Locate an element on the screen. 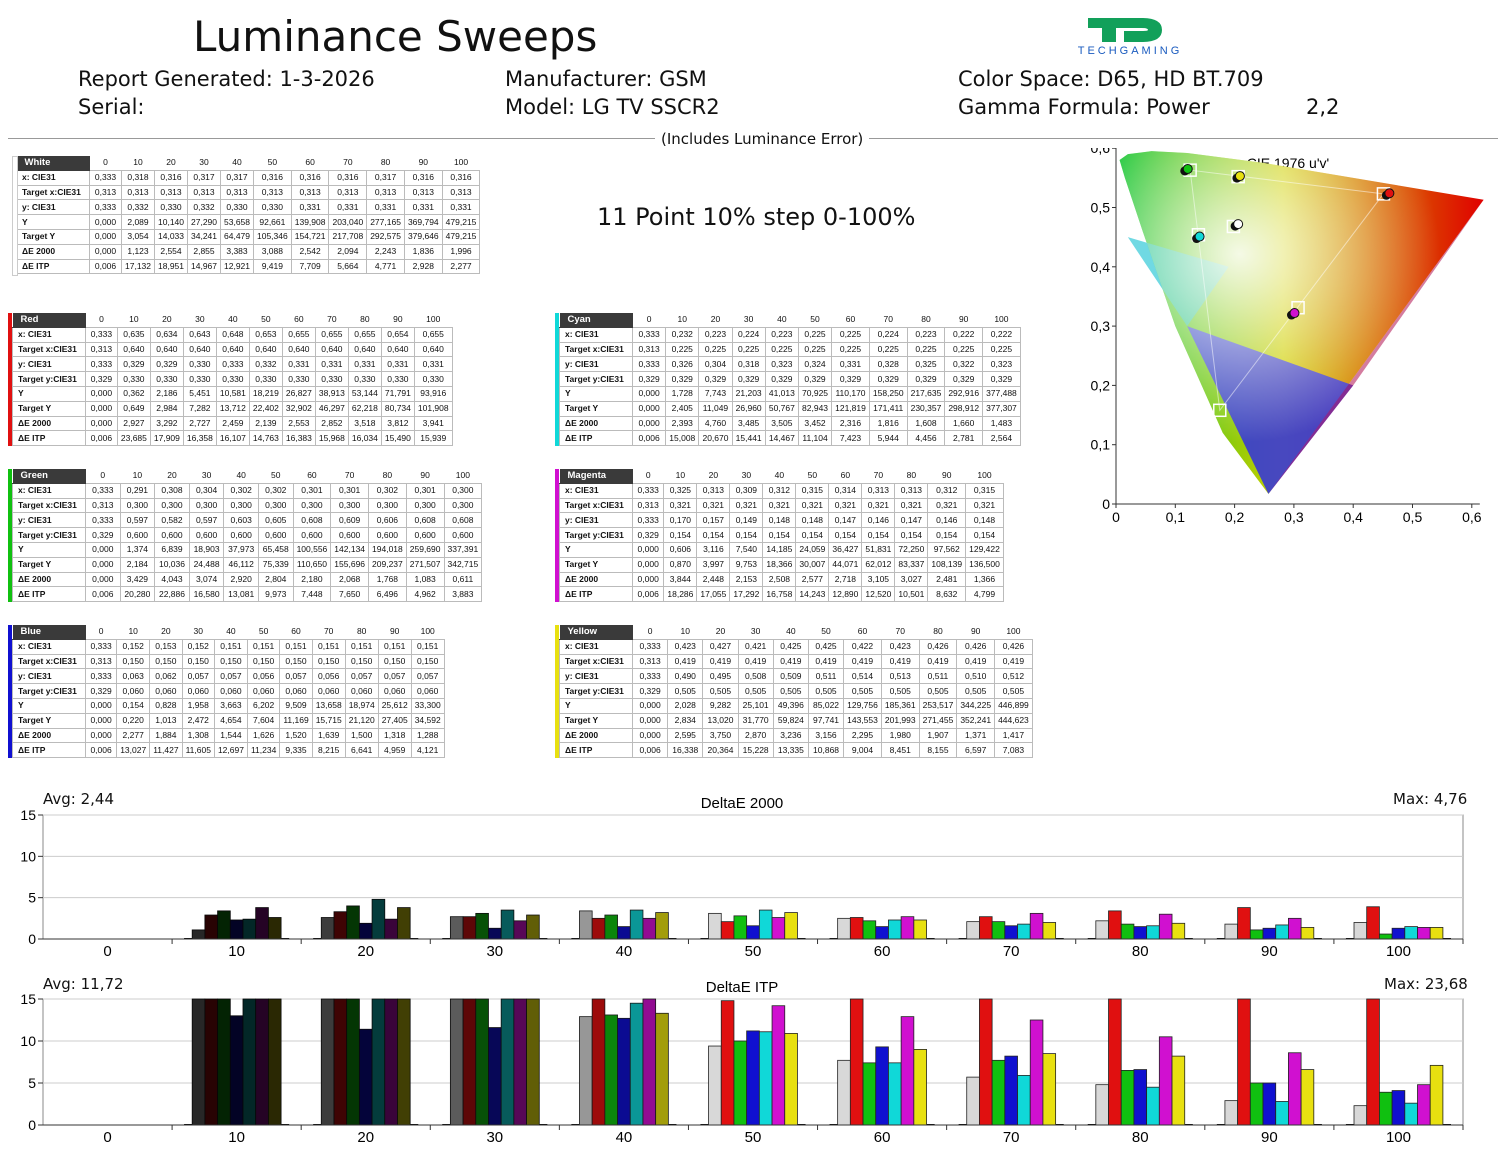 The height and width of the screenshot is (1159, 1500). bar-white is located at coordinates (973, 930).